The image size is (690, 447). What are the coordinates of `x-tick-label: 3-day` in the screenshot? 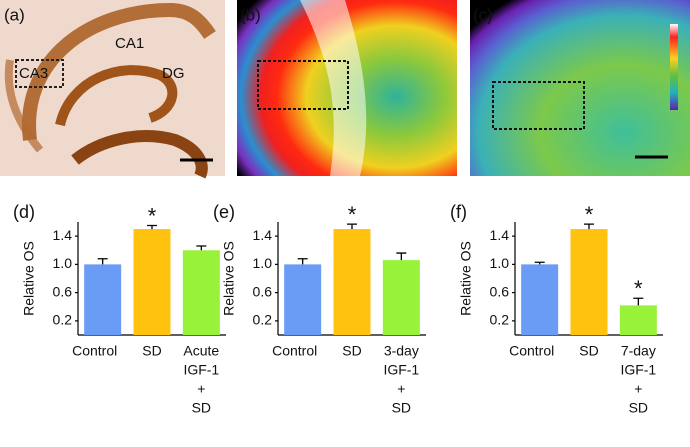 It's located at (401, 351).